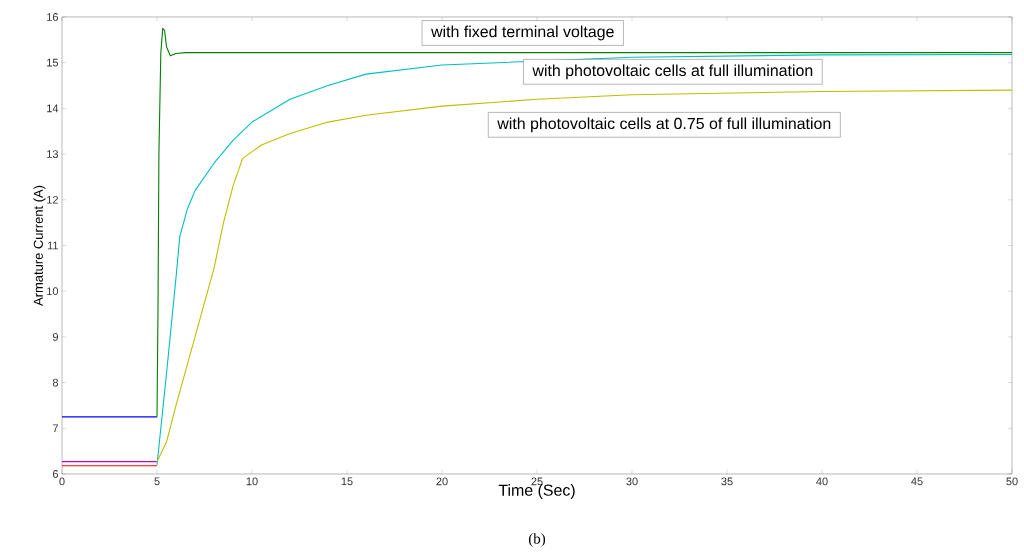  Describe the element at coordinates (52, 245) in the screenshot. I see `y-tick-label: 11` at that location.